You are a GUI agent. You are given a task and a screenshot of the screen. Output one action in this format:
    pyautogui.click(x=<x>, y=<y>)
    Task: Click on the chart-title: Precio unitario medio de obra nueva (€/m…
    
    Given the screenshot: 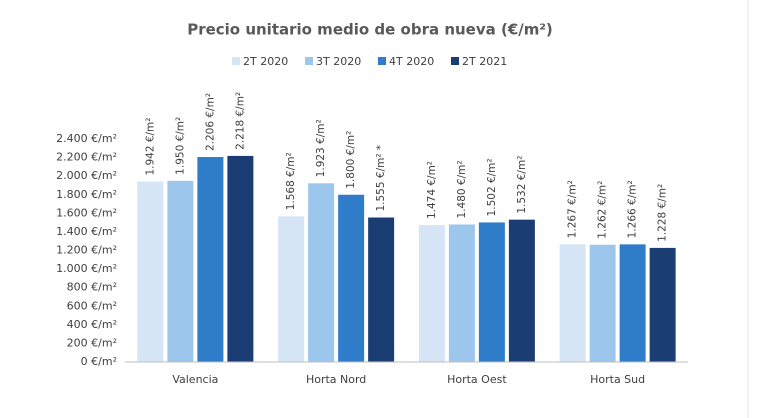 What is the action you would take?
    pyautogui.click(x=370, y=30)
    